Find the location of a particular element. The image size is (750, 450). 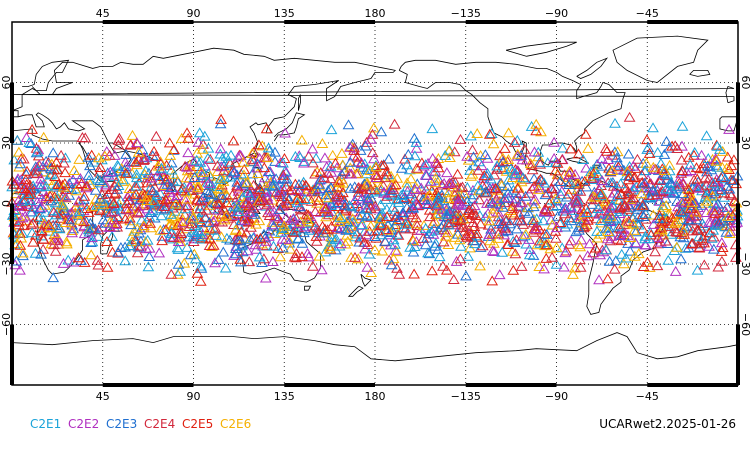

coastline-new-zealand-s is located at coordinates (355, 291).